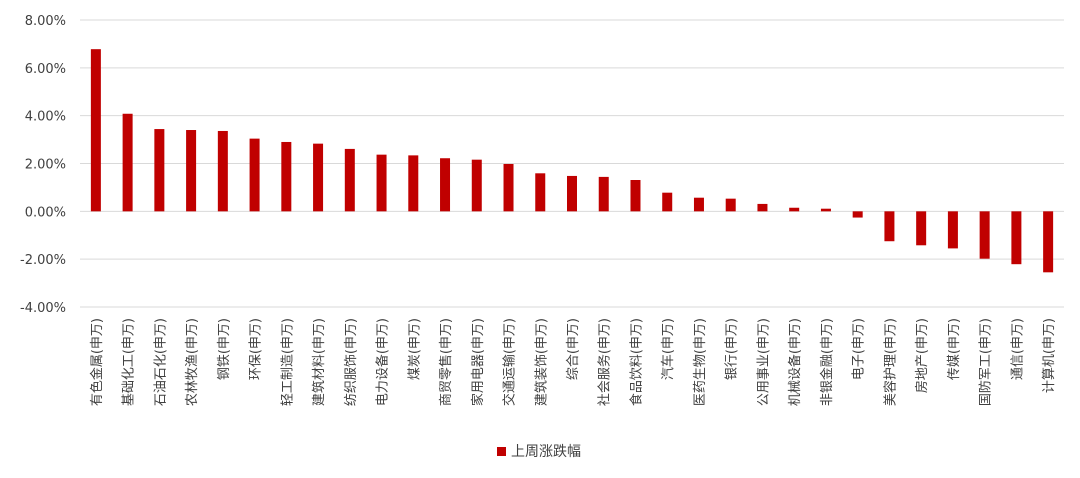 Image resolution: width=1080 pixels, height=478 pixels. What do you see at coordinates (45, 165) in the screenshot?
I see `y-tick-label: 2.00%` at bounding box center [45, 165].